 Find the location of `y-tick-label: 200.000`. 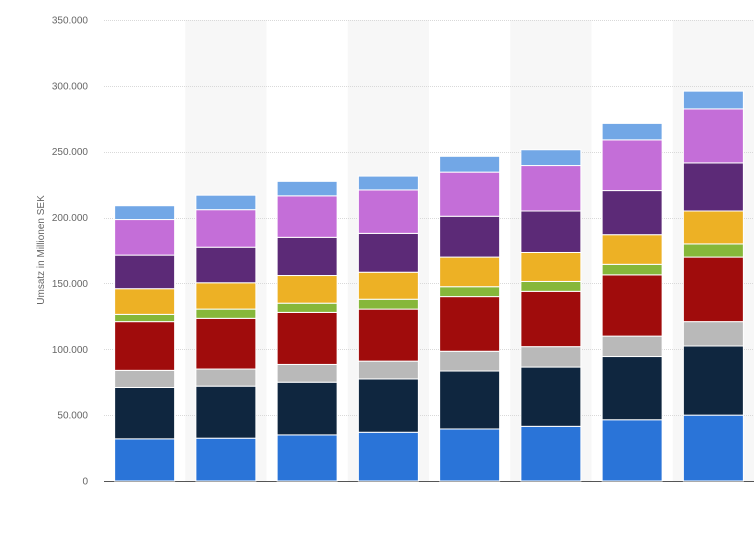

y-tick-label: 200.000 is located at coordinates (70, 218).